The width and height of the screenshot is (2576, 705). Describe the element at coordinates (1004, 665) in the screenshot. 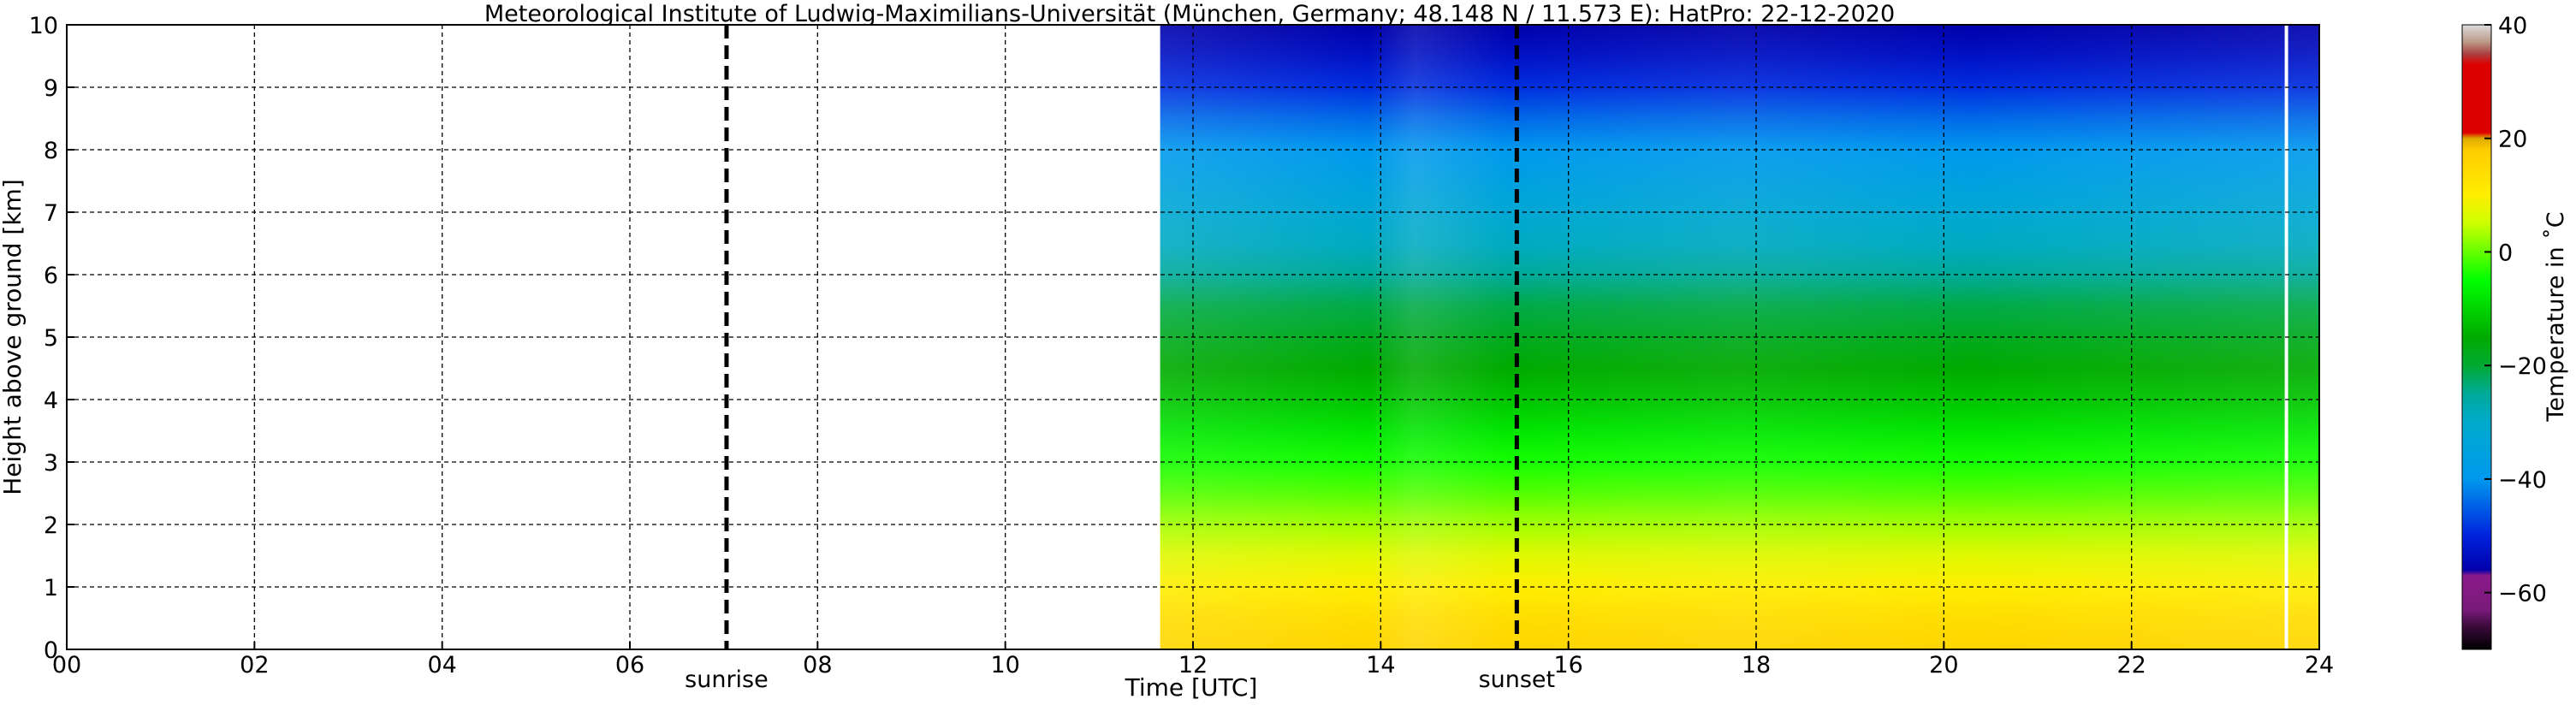

I see `x-tick-label: 10` at that location.